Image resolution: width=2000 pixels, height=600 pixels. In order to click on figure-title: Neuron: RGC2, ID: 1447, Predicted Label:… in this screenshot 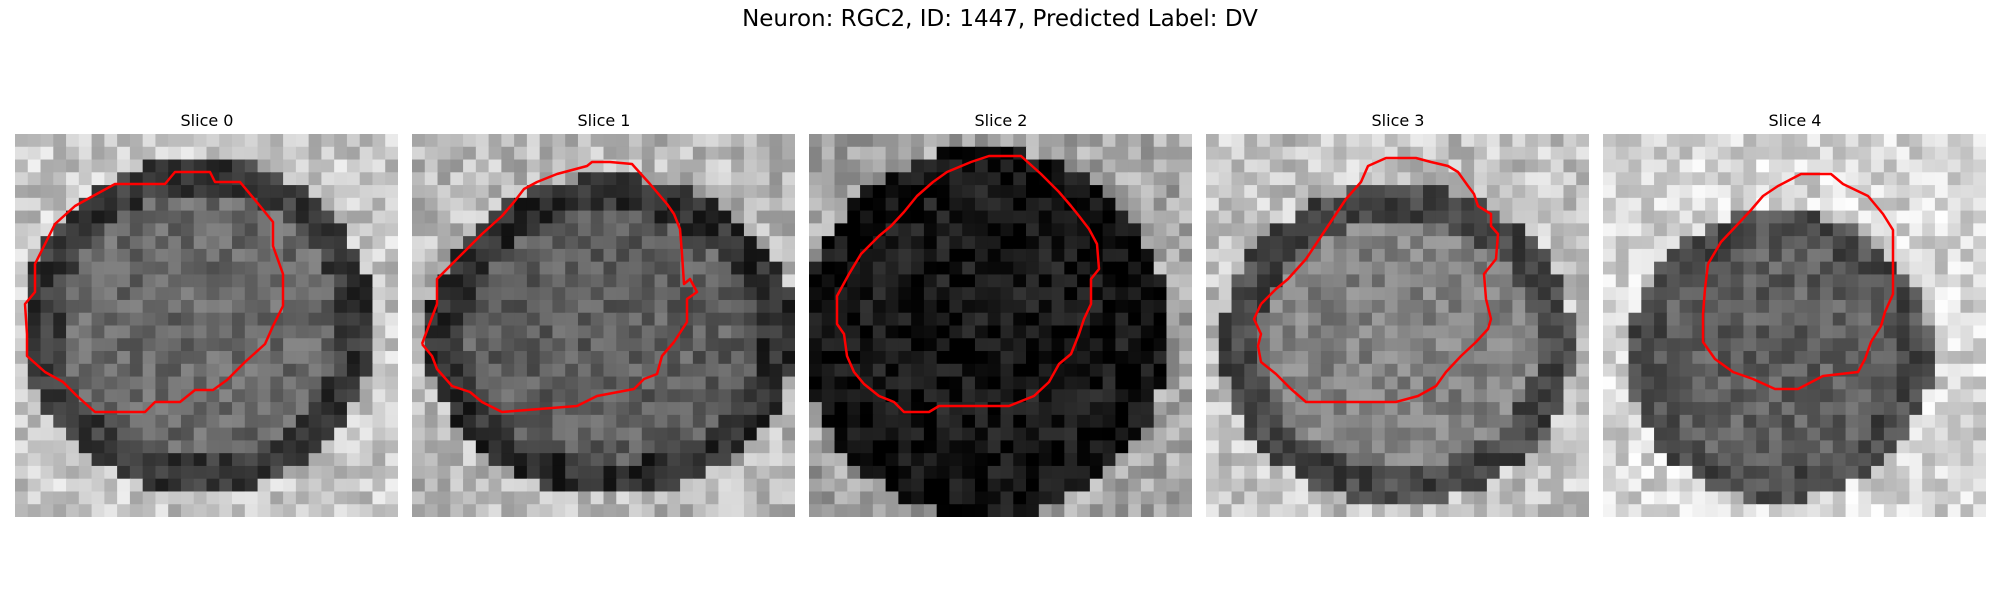, I will do `click(1000, 19)`.